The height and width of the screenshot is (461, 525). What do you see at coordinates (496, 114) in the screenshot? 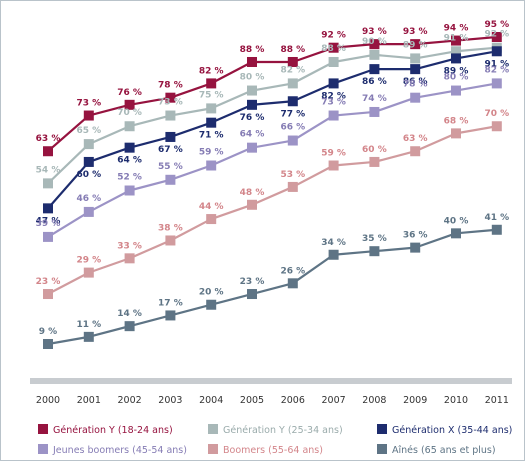
I see `data-label: 70 %` at bounding box center [496, 114].